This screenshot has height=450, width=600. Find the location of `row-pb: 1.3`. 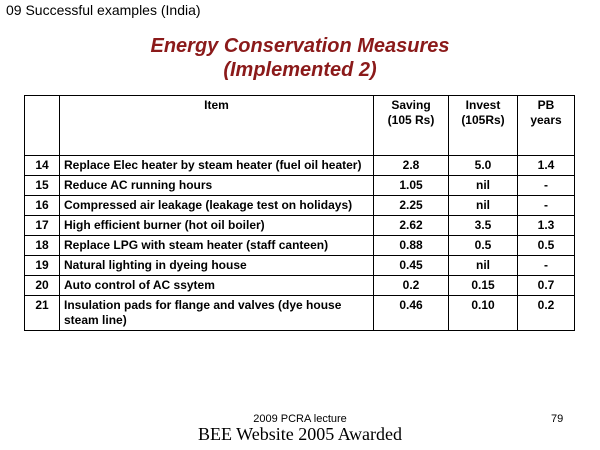

row-pb: 1.3 is located at coordinates (546, 225).